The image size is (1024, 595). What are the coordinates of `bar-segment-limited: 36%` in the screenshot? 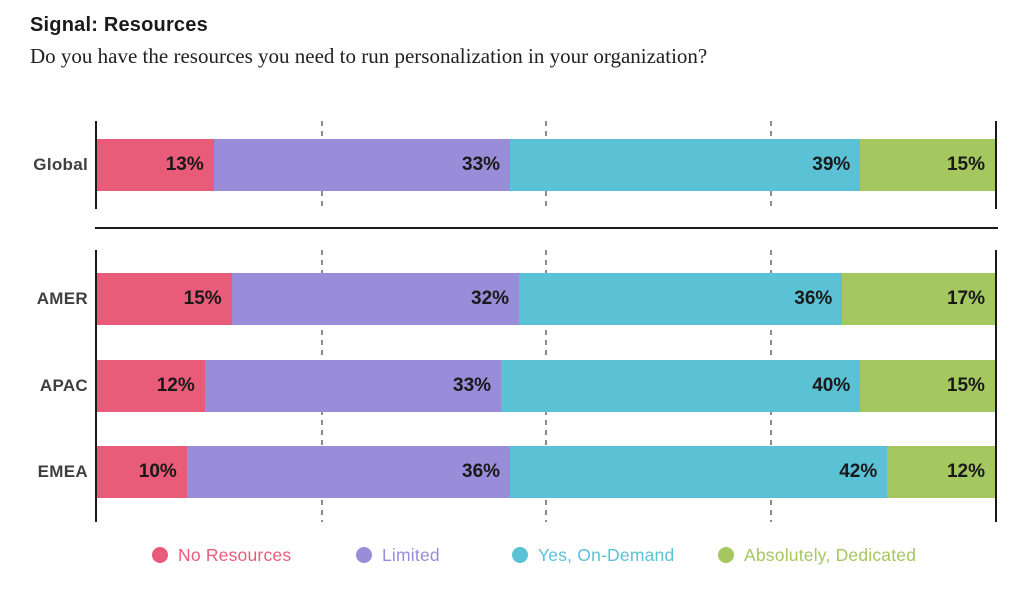 It's located at (348, 472).